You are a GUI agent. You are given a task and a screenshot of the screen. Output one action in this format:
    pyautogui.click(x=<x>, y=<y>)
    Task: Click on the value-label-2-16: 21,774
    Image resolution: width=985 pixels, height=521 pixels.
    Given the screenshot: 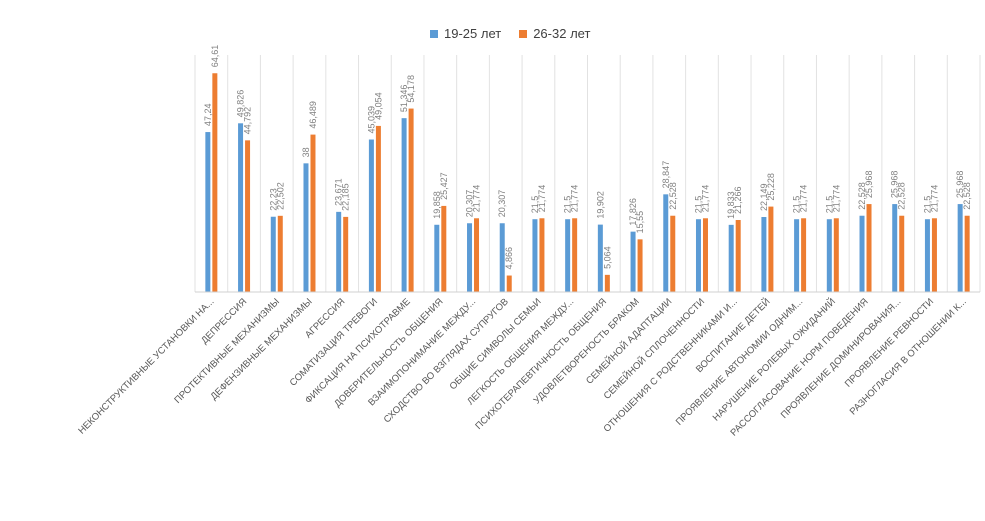 What is the action you would take?
    pyautogui.click(x=705, y=199)
    